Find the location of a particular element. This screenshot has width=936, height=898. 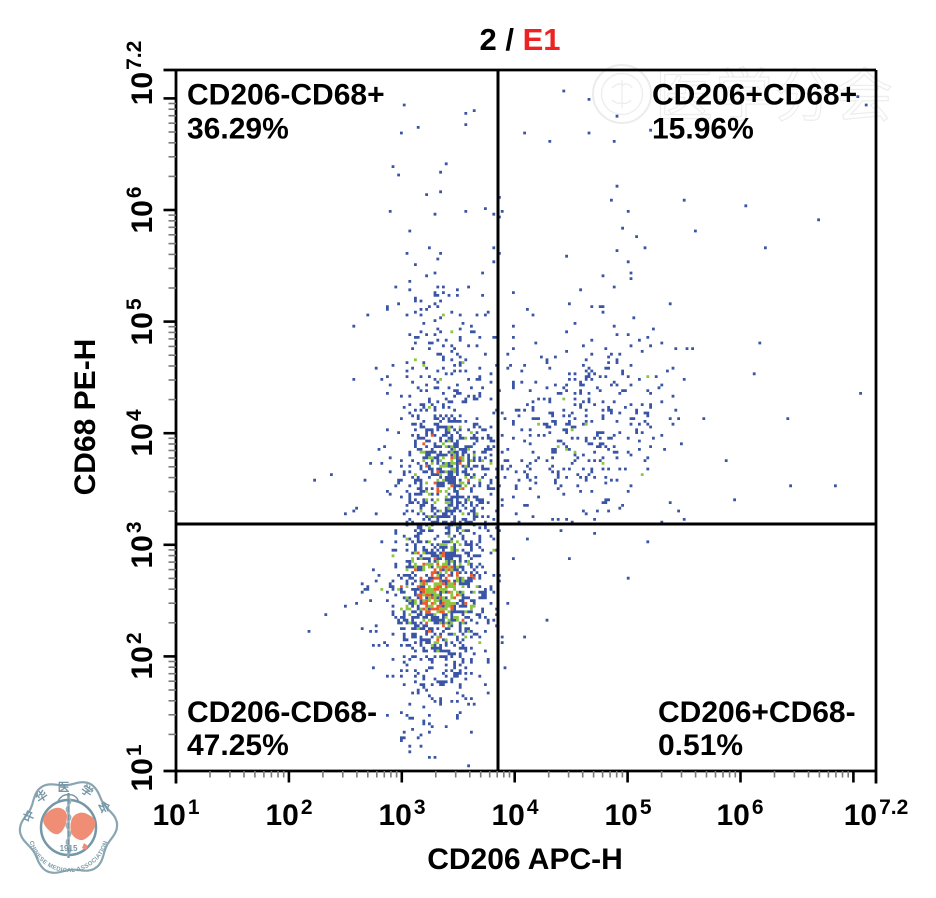

svg-text: CD206-CD68+ is located at coordinates (286, 95).